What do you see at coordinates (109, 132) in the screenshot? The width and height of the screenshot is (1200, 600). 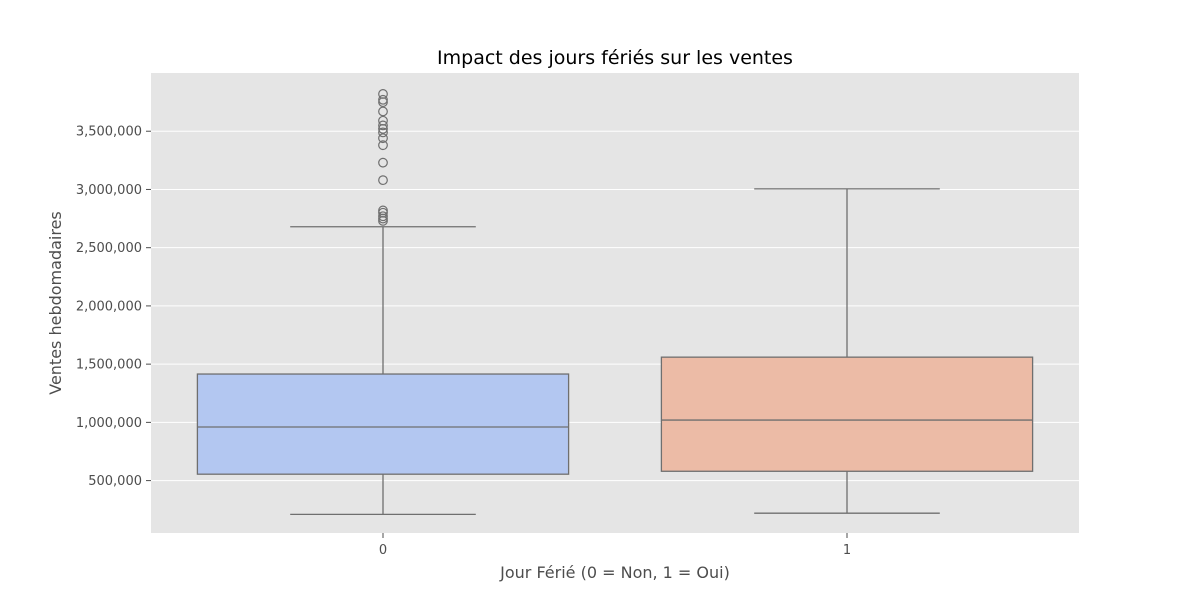 I see `y-tick-label: 3,500,000` at bounding box center [109, 132].